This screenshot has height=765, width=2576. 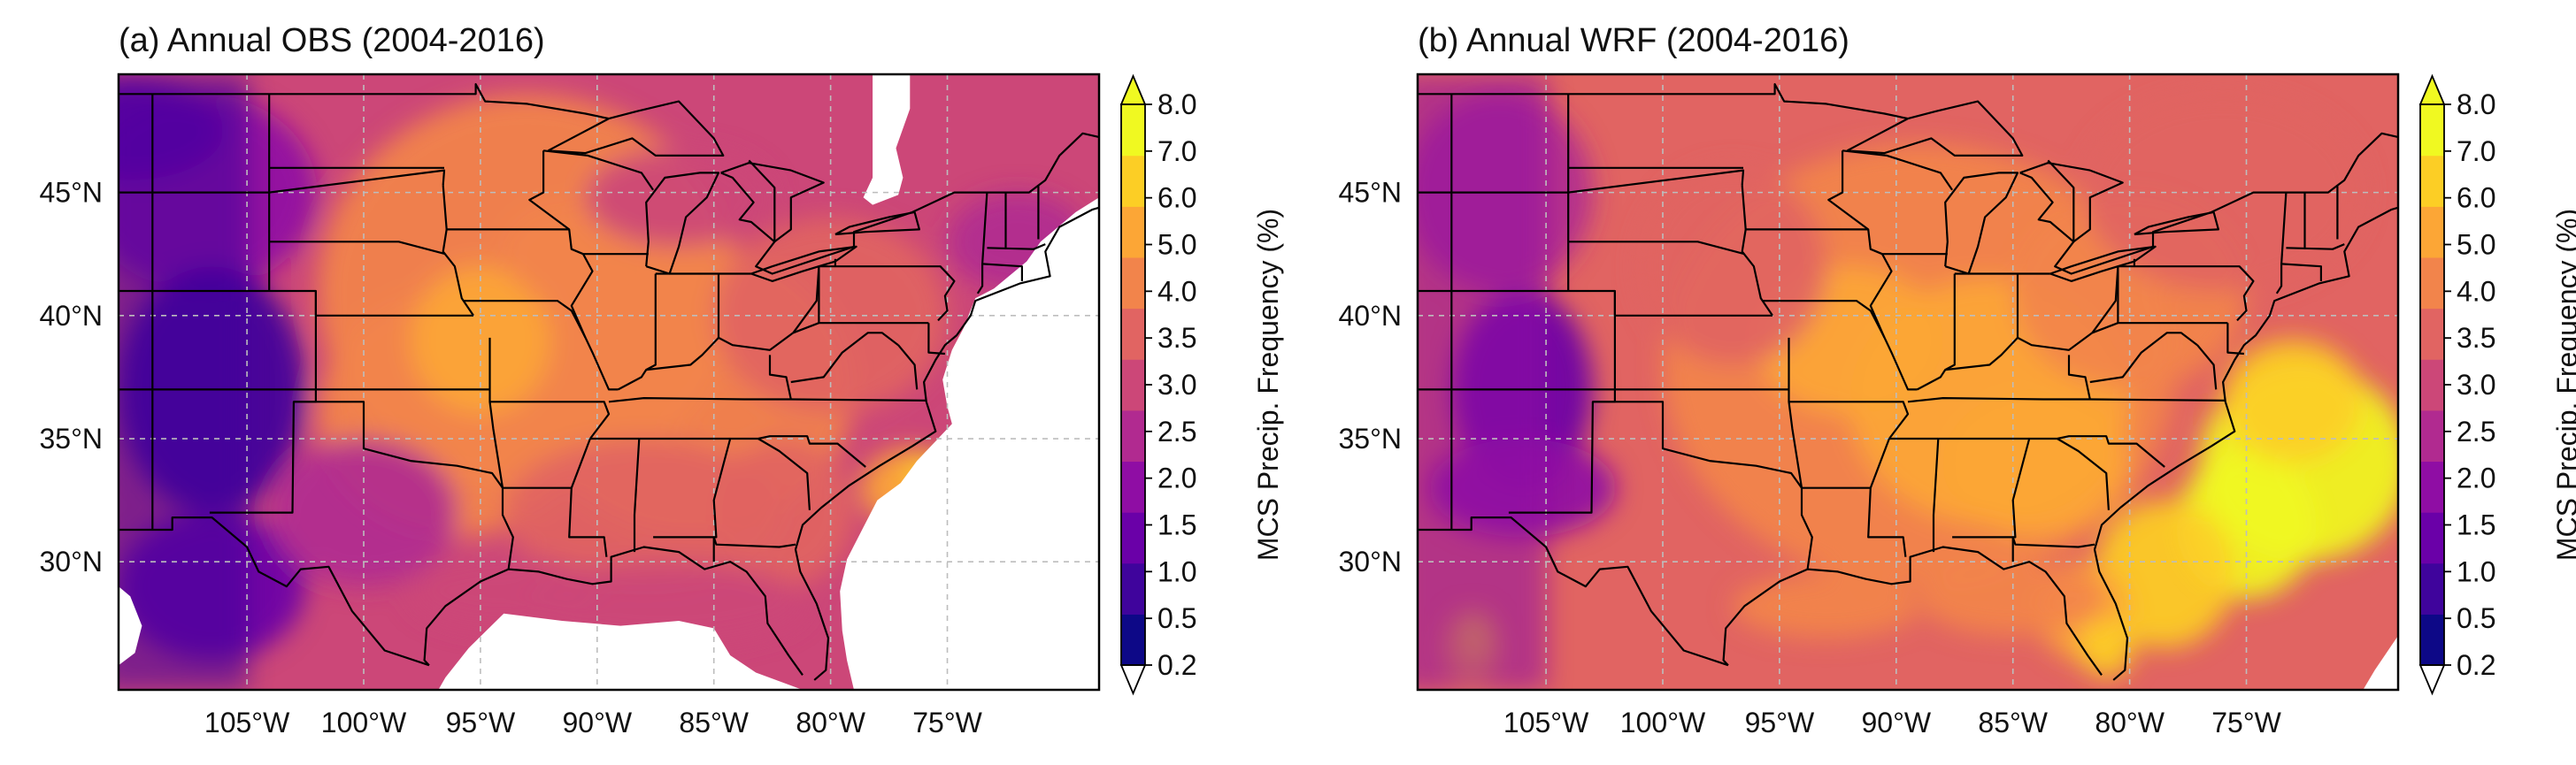 I want to click on colorbar-tick-label: 7.0, so click(x=2476, y=151).